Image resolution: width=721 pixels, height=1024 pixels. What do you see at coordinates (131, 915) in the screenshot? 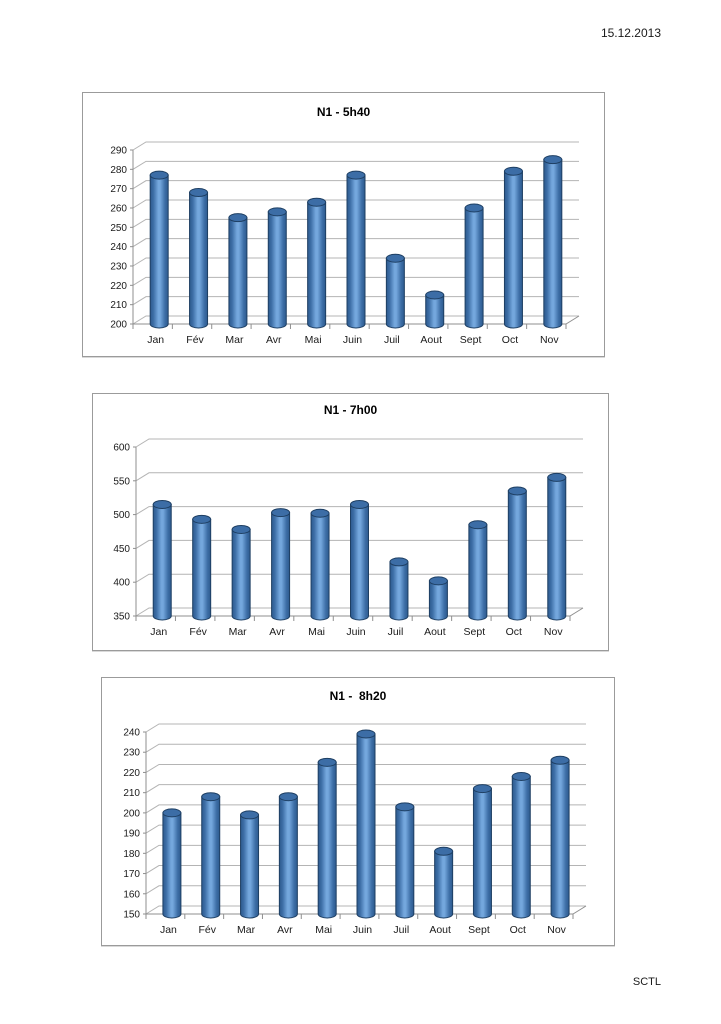
I see `y-axis-label: 150` at bounding box center [131, 915].